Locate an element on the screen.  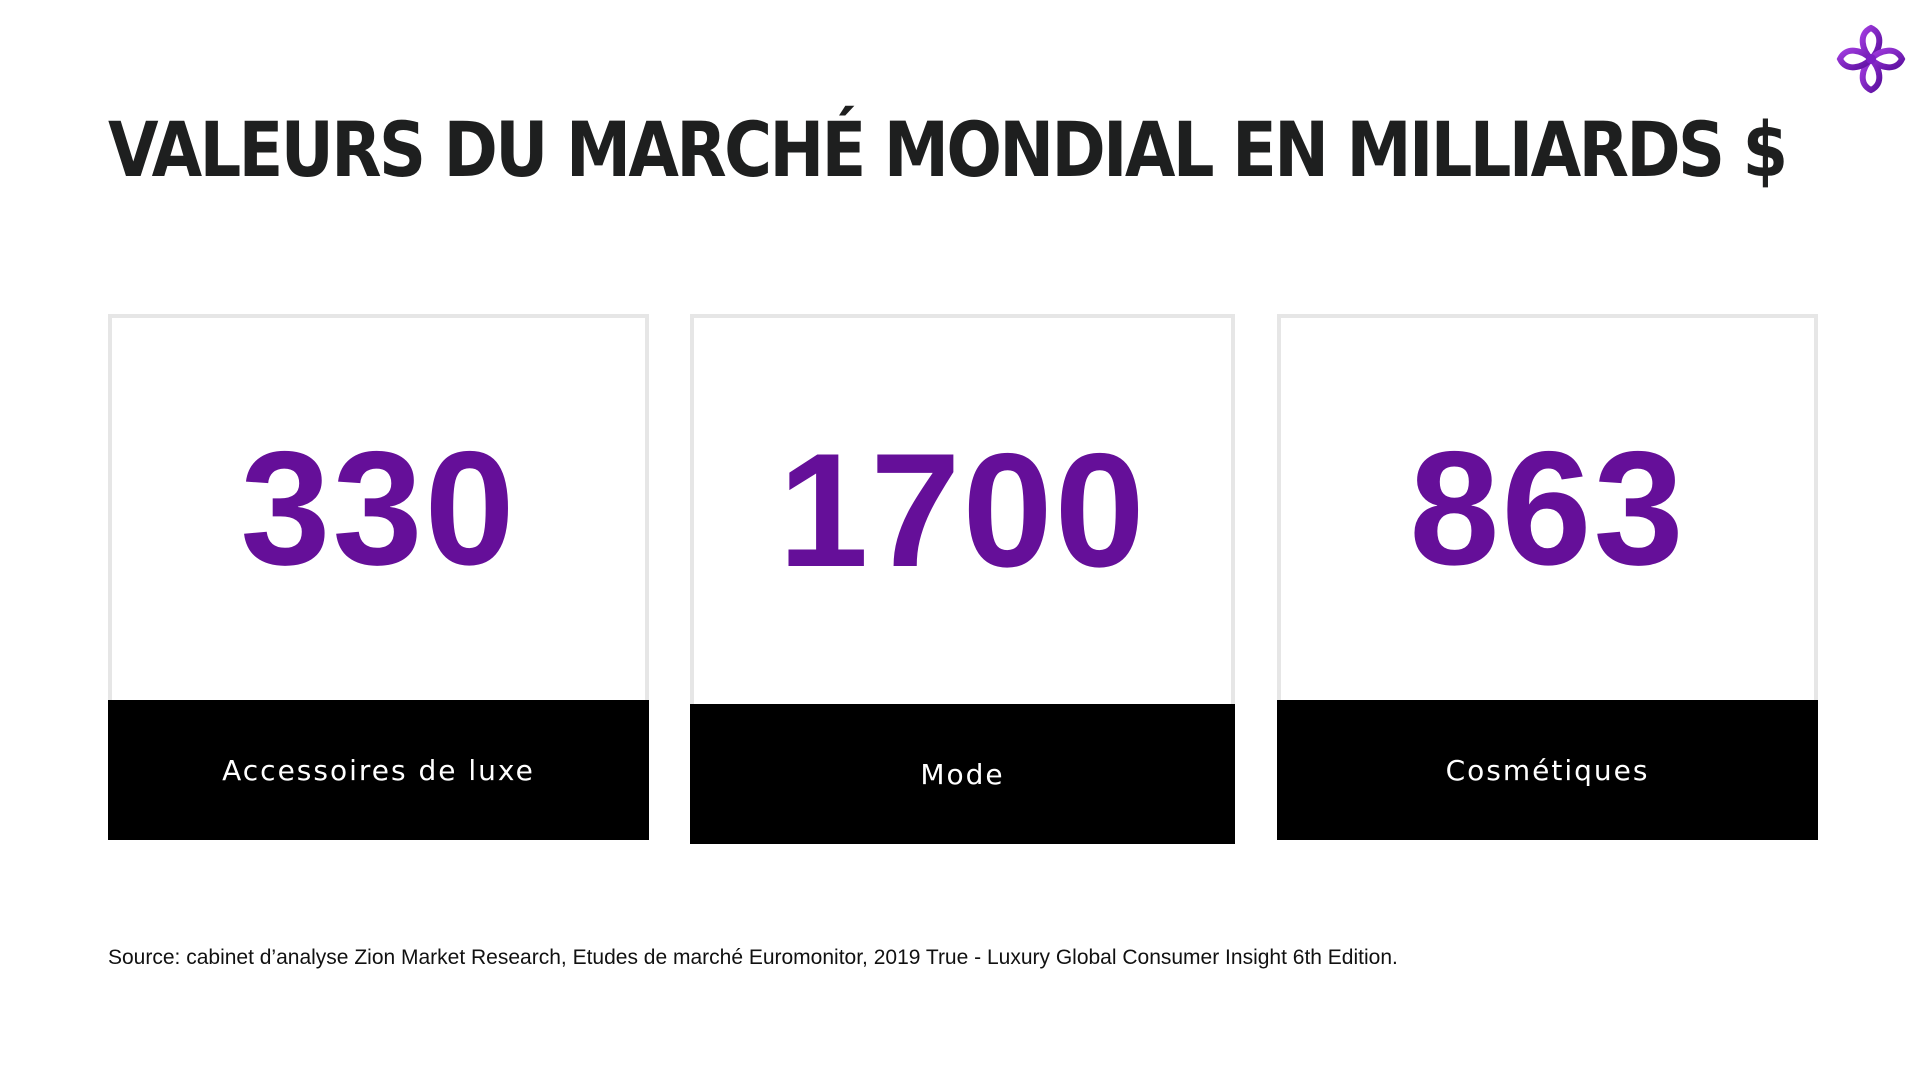
card-value: 863 is located at coordinates (1547, 508).